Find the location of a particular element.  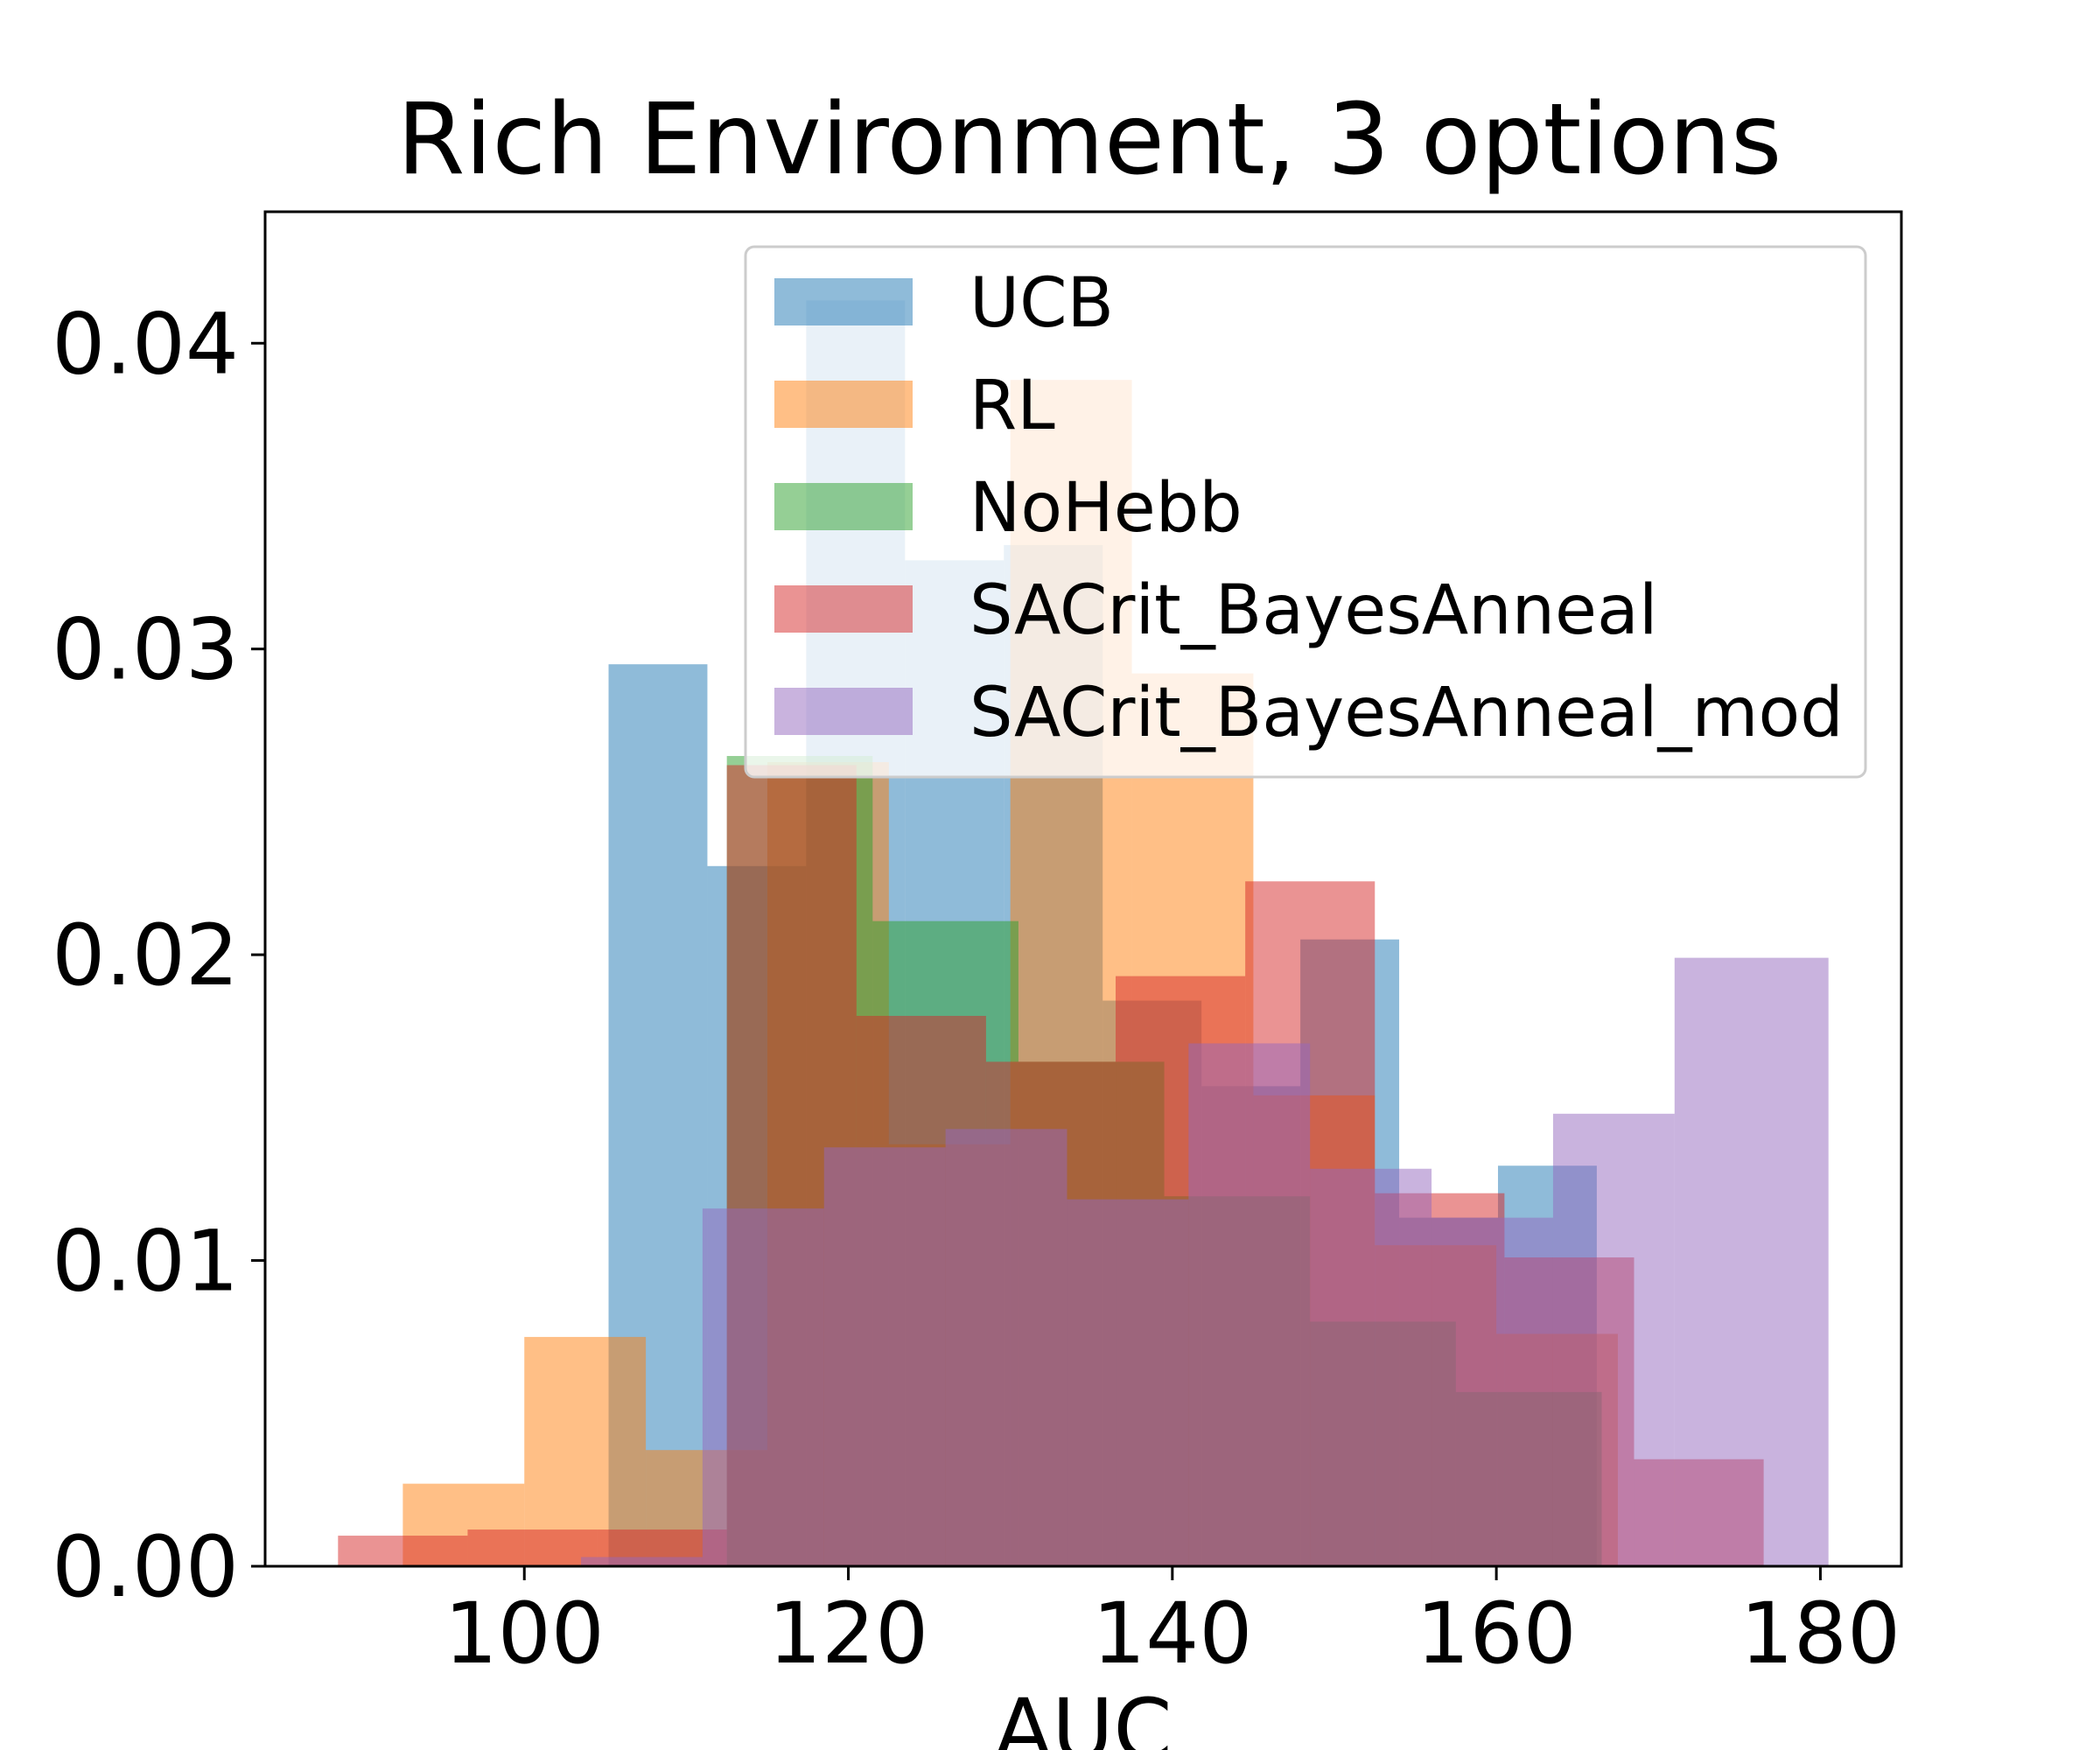

y-tick-label: 0.00 is located at coordinates (145, 1567).